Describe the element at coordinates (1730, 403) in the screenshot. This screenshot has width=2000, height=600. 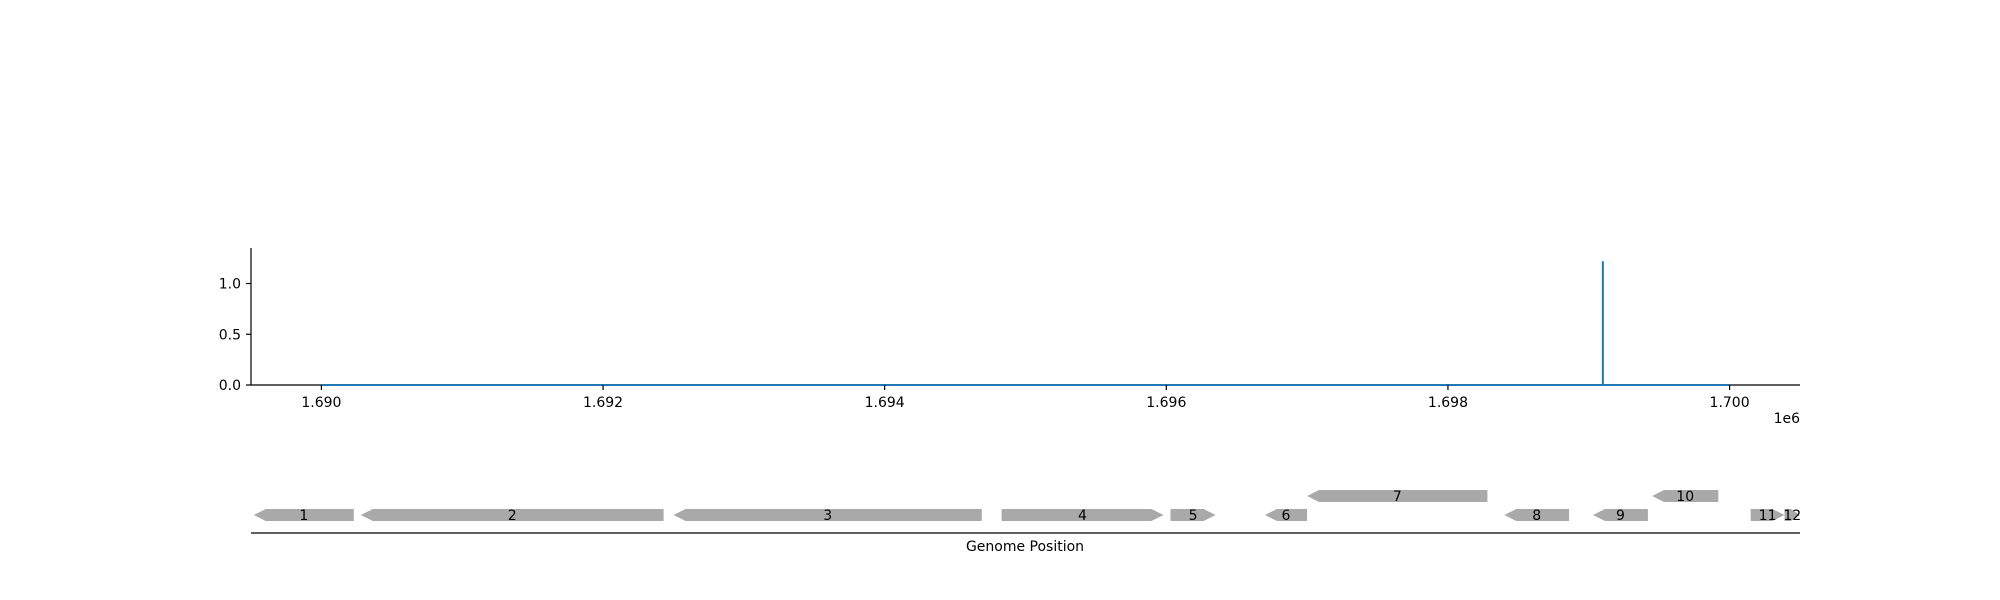
I see `x-tick-label: 1.700` at that location.